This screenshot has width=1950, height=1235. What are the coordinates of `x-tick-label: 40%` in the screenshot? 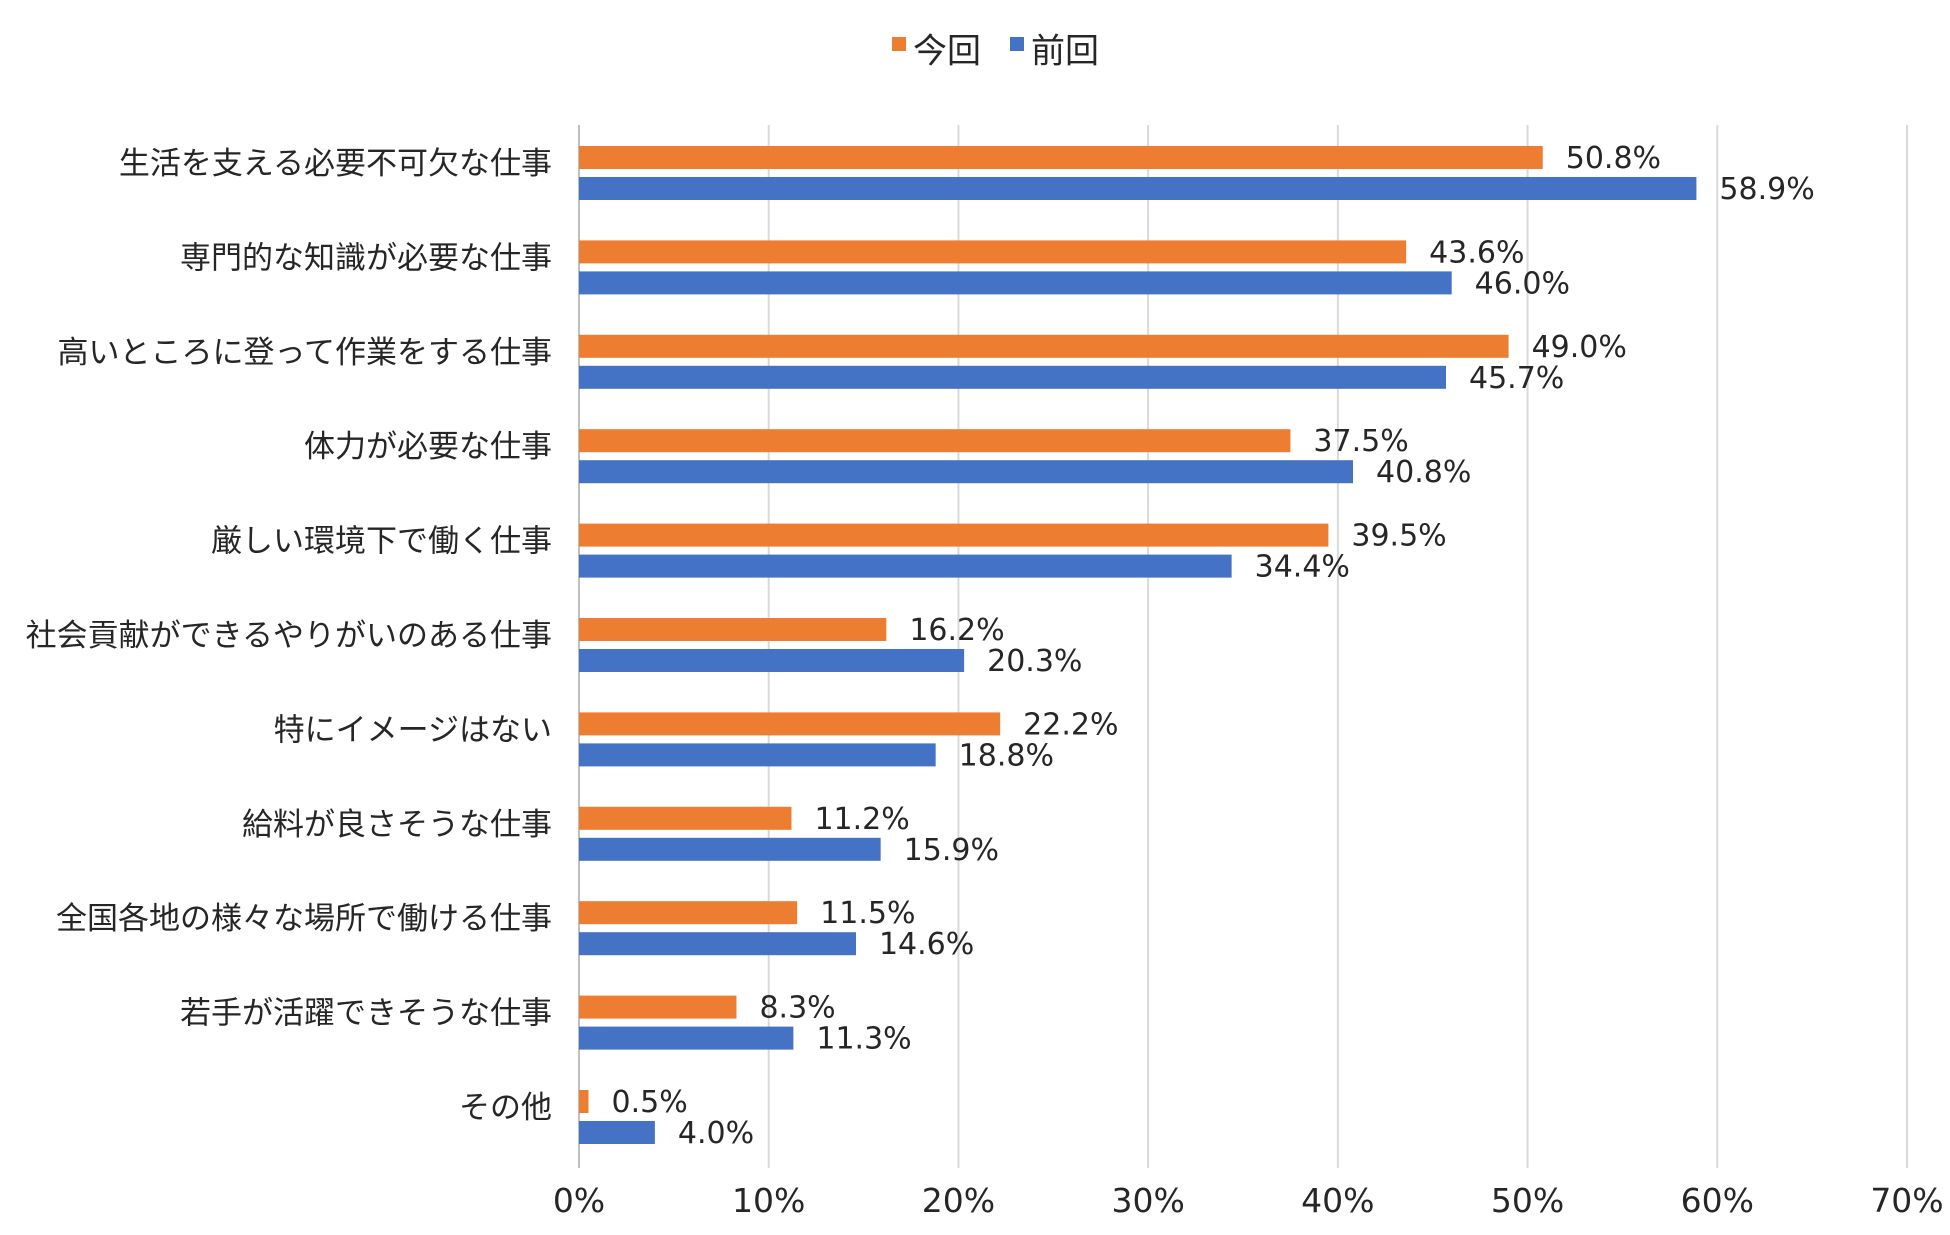 It's located at (1337, 1200).